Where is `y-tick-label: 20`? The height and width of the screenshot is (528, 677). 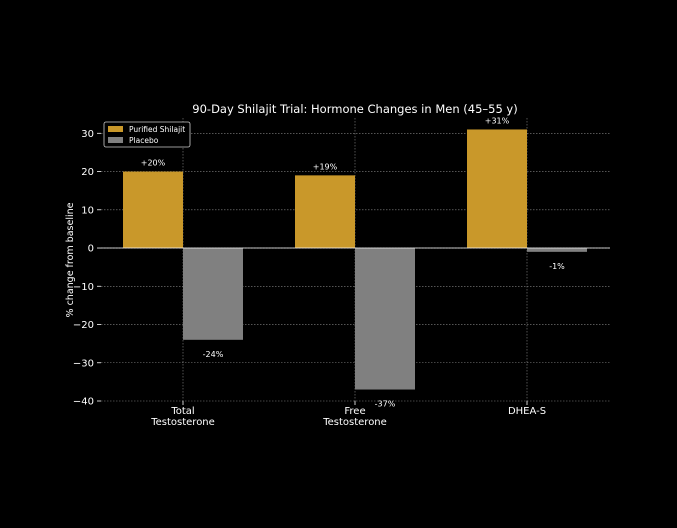
y-tick-label: 20 is located at coordinates (87, 172).